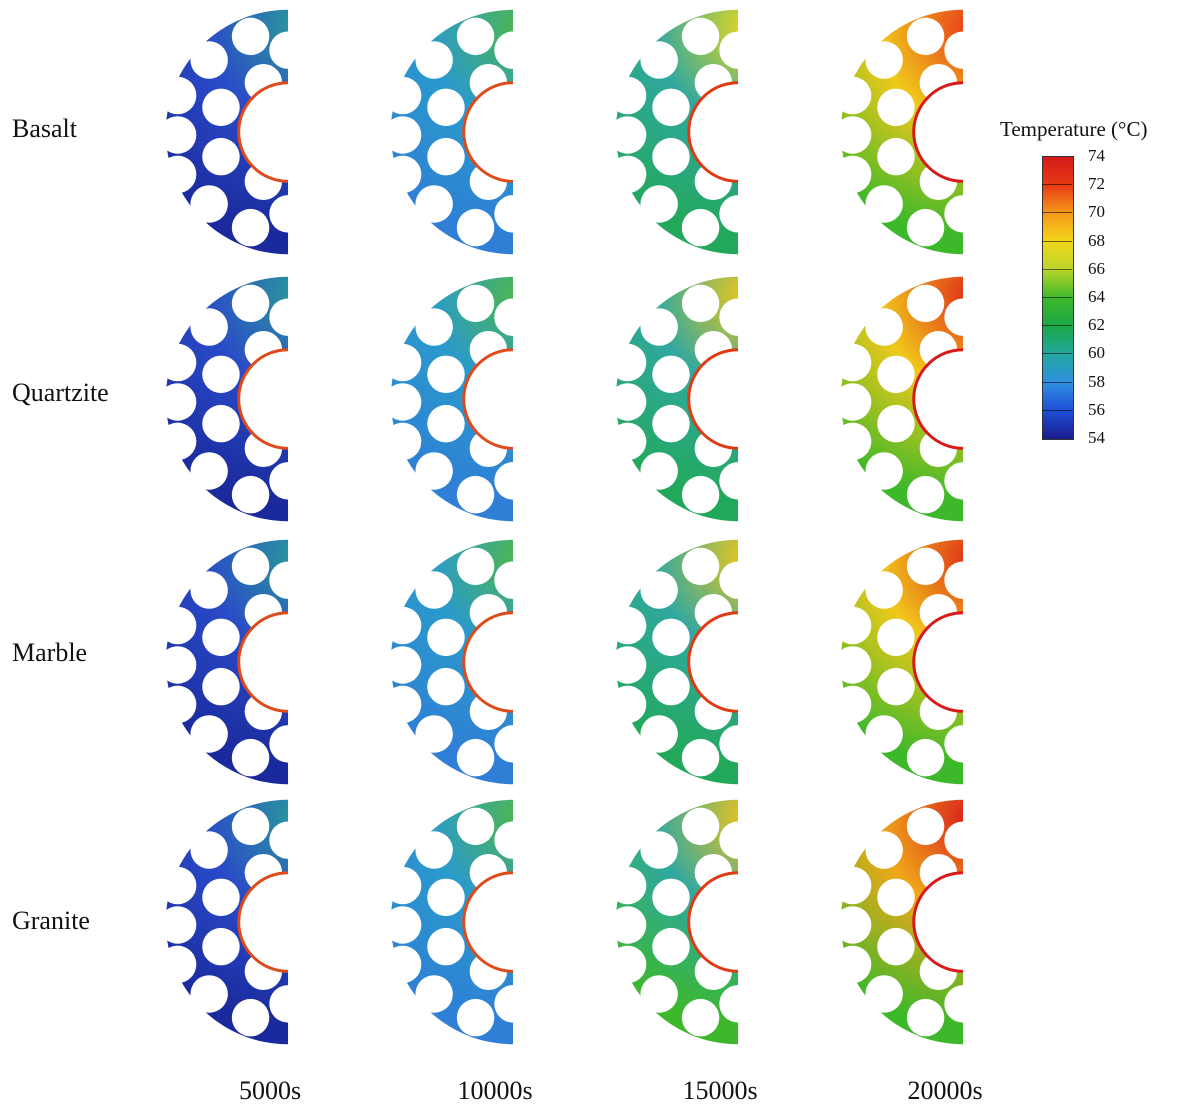  Describe the element at coordinates (1096, 381) in the screenshot. I see `colorbar-tick-label: 58` at that location.